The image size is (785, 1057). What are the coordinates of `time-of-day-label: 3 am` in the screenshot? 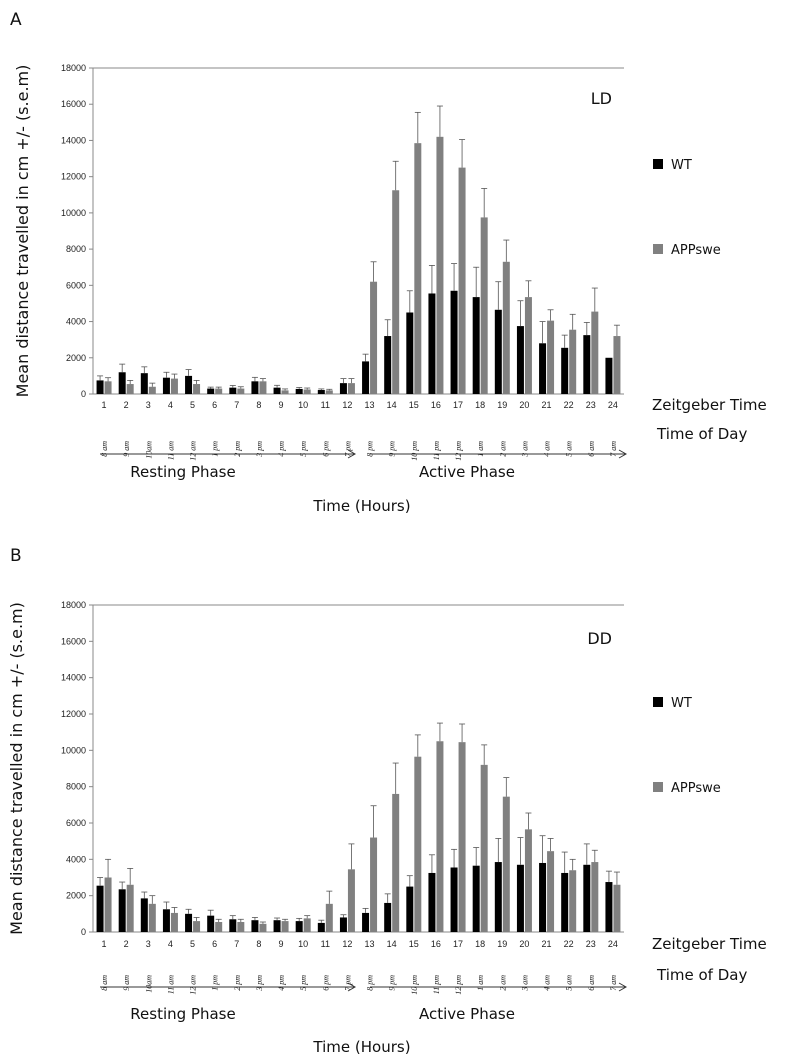 It's located at (524, 983).